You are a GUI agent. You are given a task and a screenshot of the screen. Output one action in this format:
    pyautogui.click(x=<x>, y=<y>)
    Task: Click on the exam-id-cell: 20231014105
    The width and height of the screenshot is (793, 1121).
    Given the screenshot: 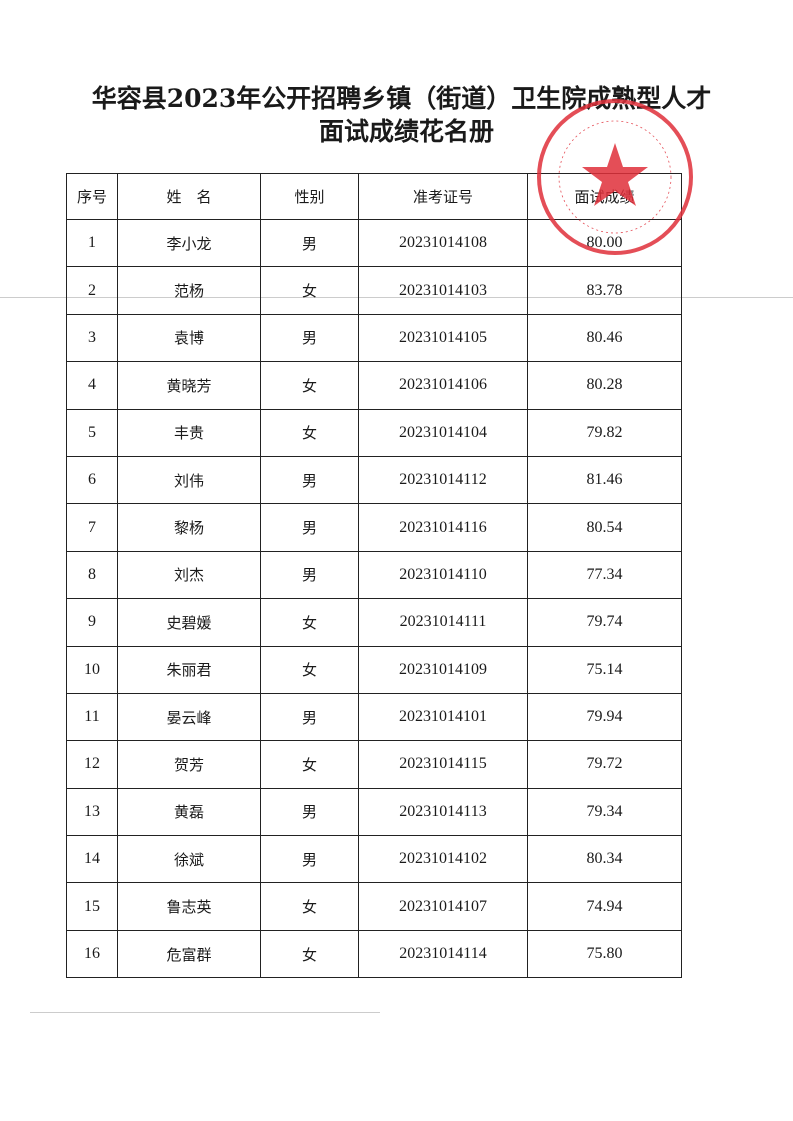 What is the action you would take?
    pyautogui.click(x=443, y=338)
    